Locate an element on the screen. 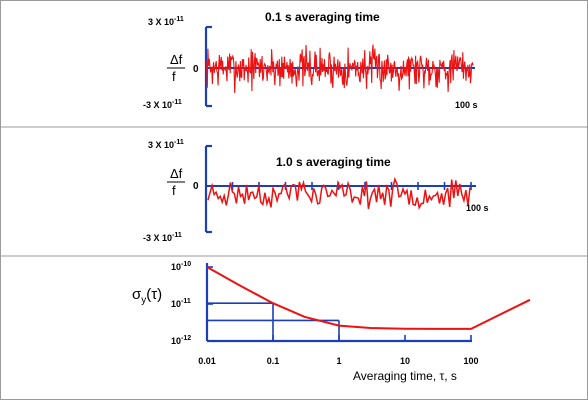 The height and width of the screenshot is (400, 588). panel2-title: 1.0 s averaging time is located at coordinates (333, 162).